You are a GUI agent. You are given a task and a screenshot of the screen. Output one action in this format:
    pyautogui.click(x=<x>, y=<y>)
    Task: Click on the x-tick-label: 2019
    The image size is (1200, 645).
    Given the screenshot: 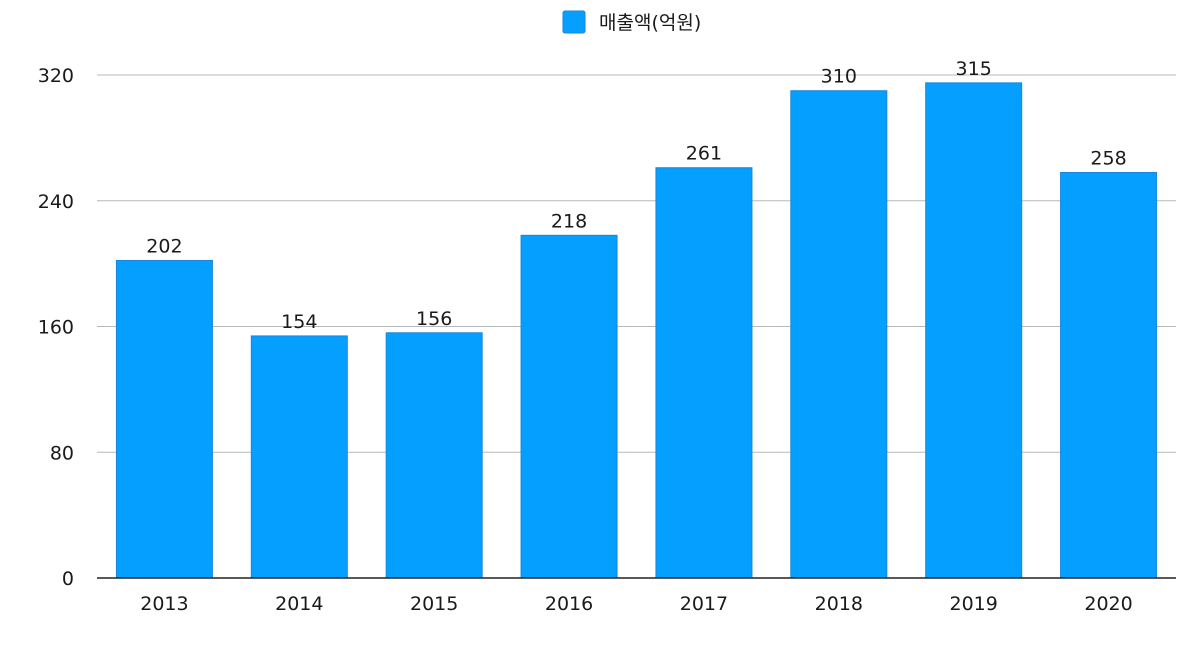 What is the action you would take?
    pyautogui.click(x=974, y=604)
    